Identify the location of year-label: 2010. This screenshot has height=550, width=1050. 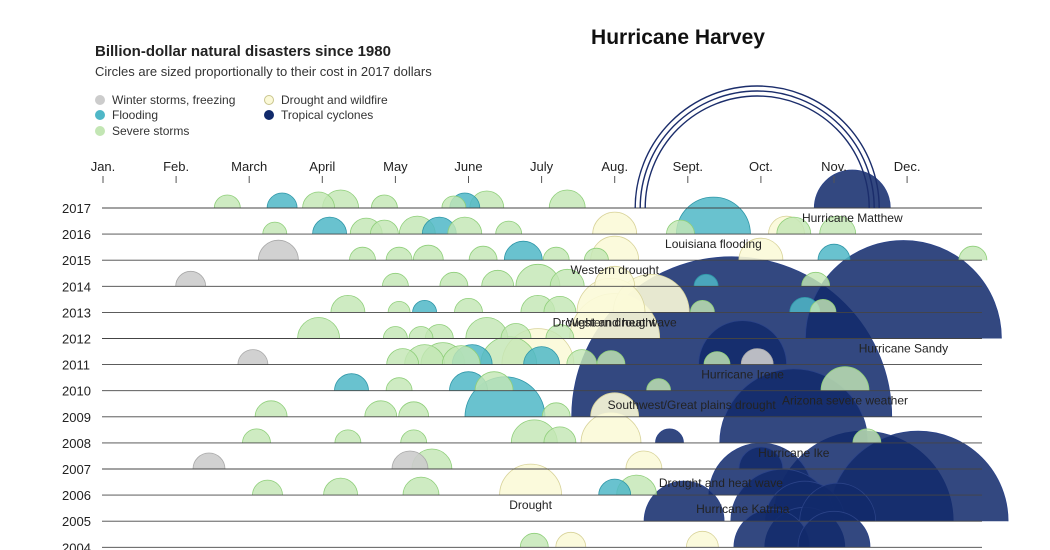
(76, 391).